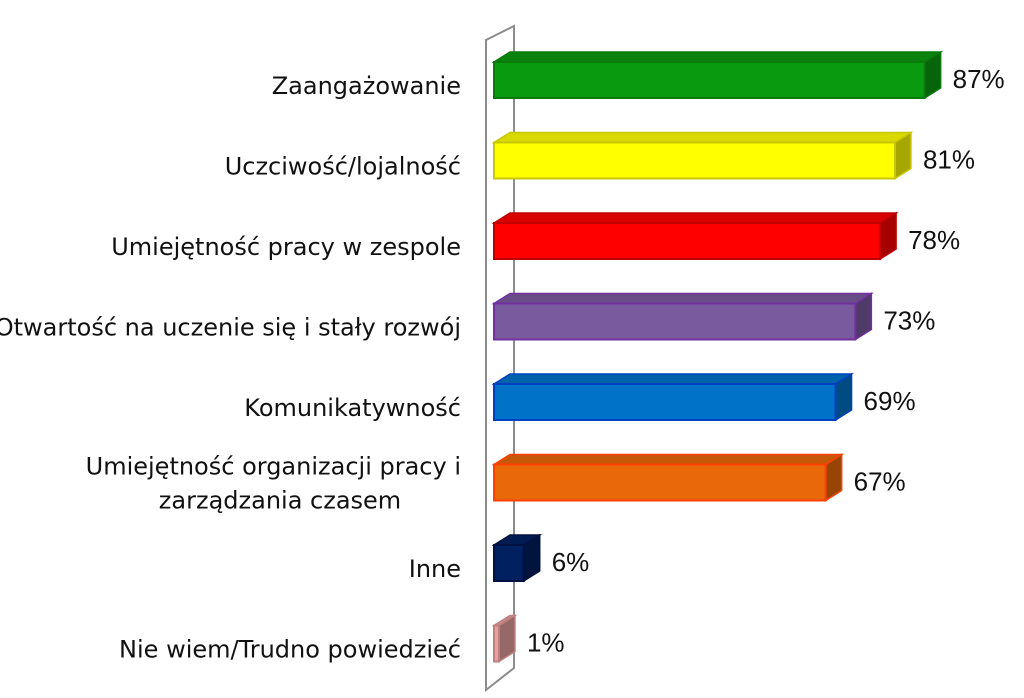 This screenshot has width=1024, height=698. What do you see at coordinates (280, 501) in the screenshot?
I see `category-label: zarządzania czasem` at bounding box center [280, 501].